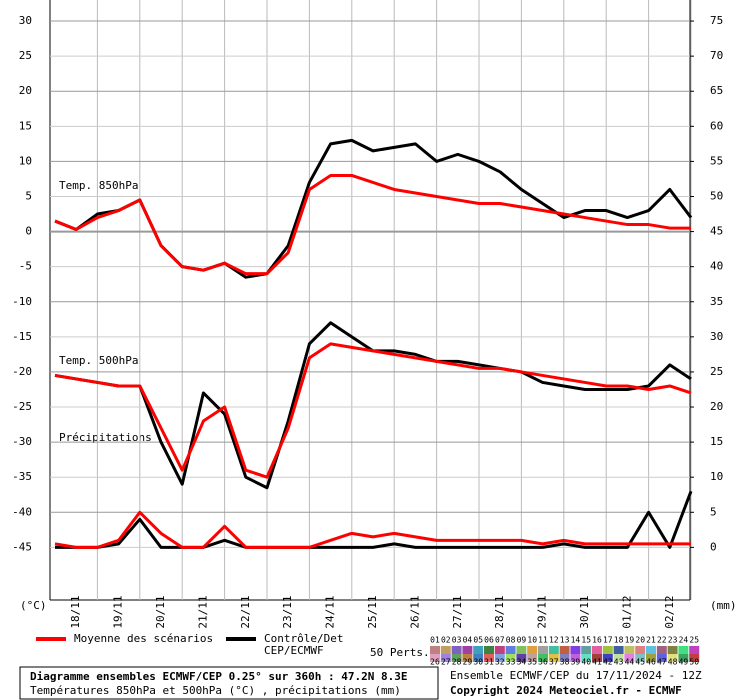 This screenshot has height=700, width=740. What do you see at coordinates (566, 690) in the screenshot?
I see `copyright: Copyright 2024 Meteociel.fr - ECMWF` at bounding box center [566, 690].